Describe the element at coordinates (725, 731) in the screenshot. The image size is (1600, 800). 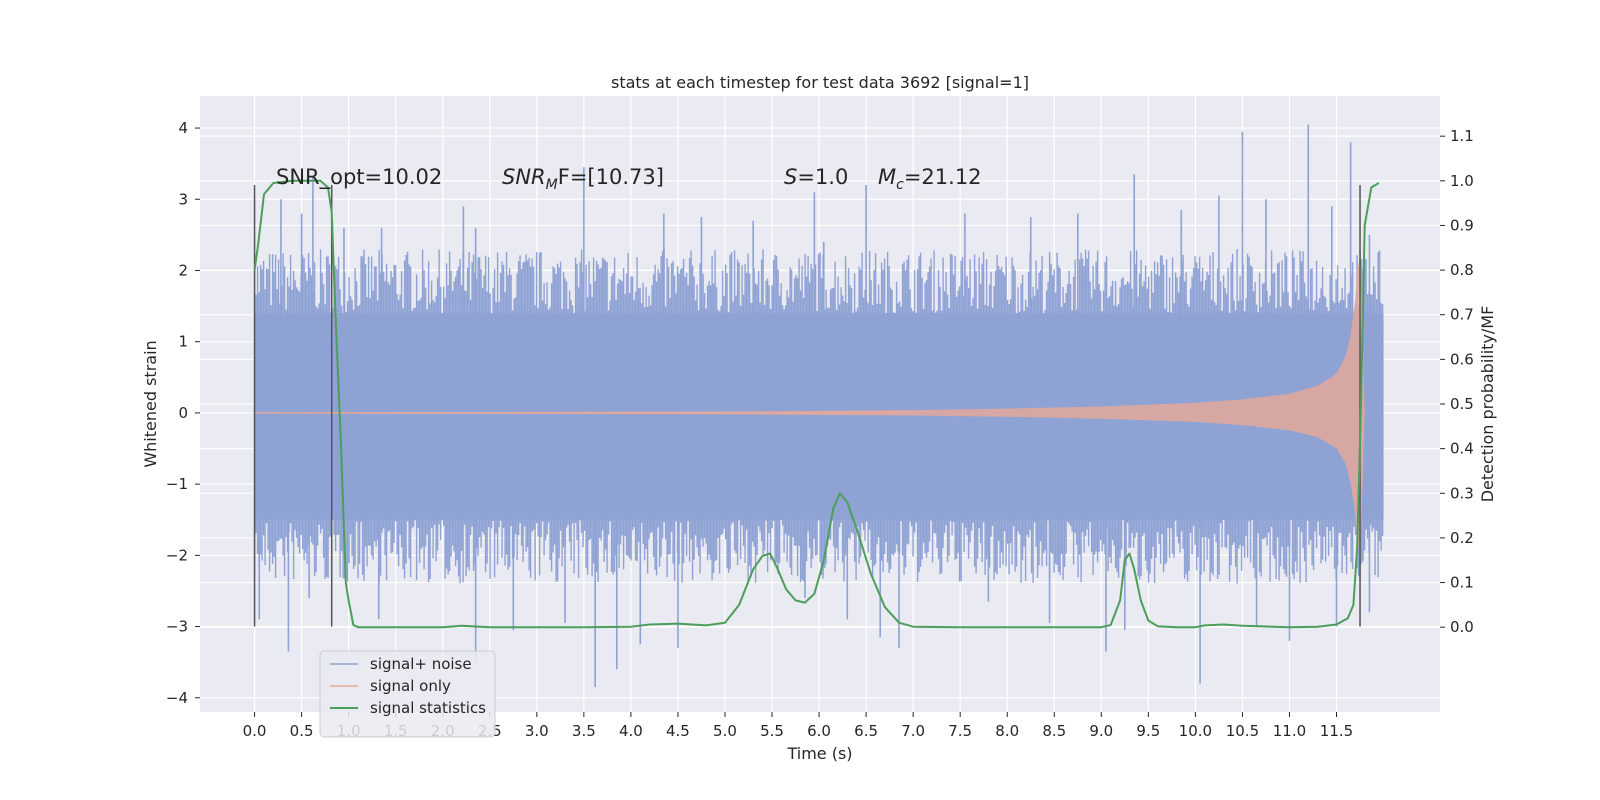
I see `x-tick-label: 5.0` at that location.